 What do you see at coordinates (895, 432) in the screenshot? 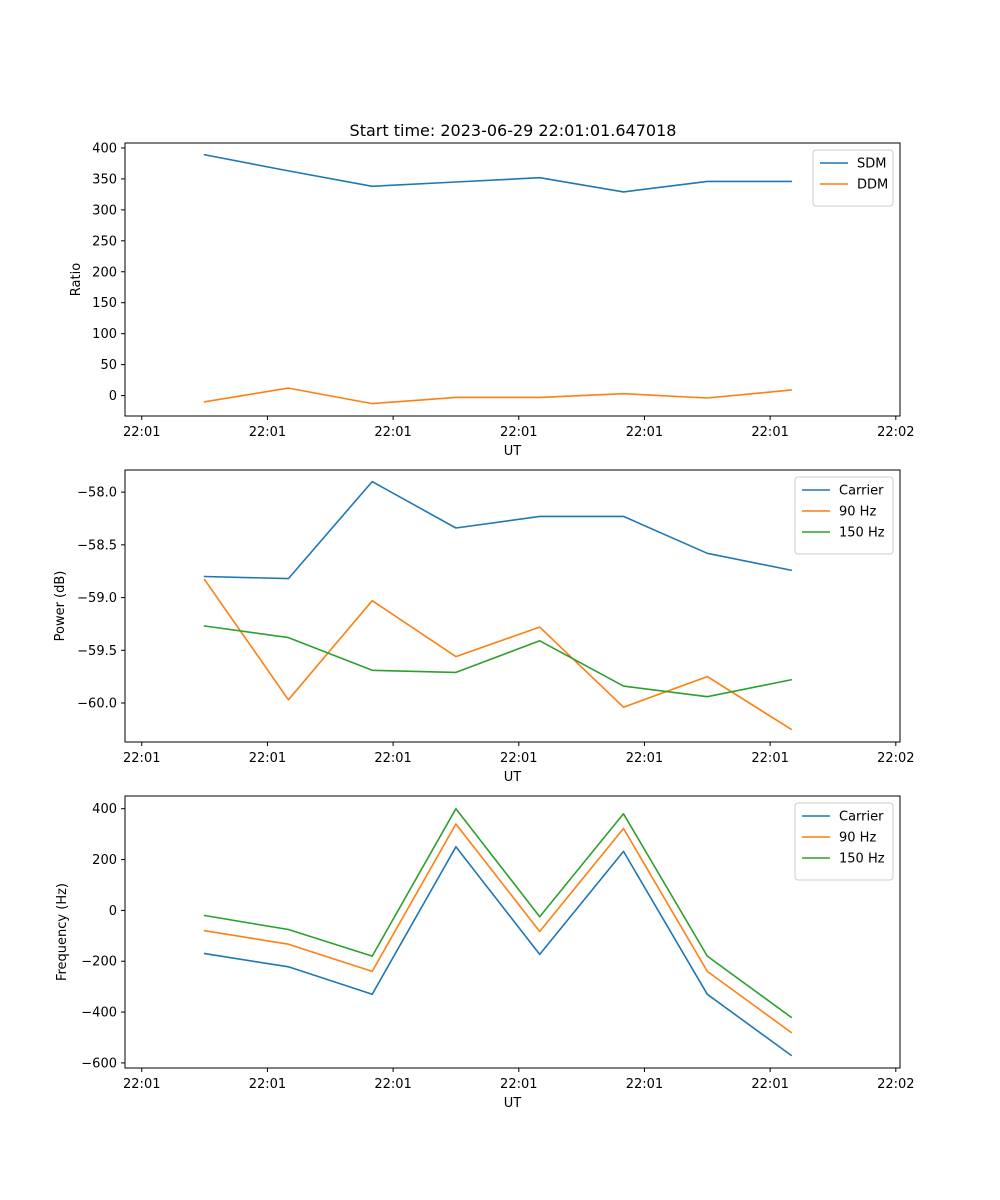
I see `x-tick-label-1-7: 22:02` at bounding box center [895, 432].